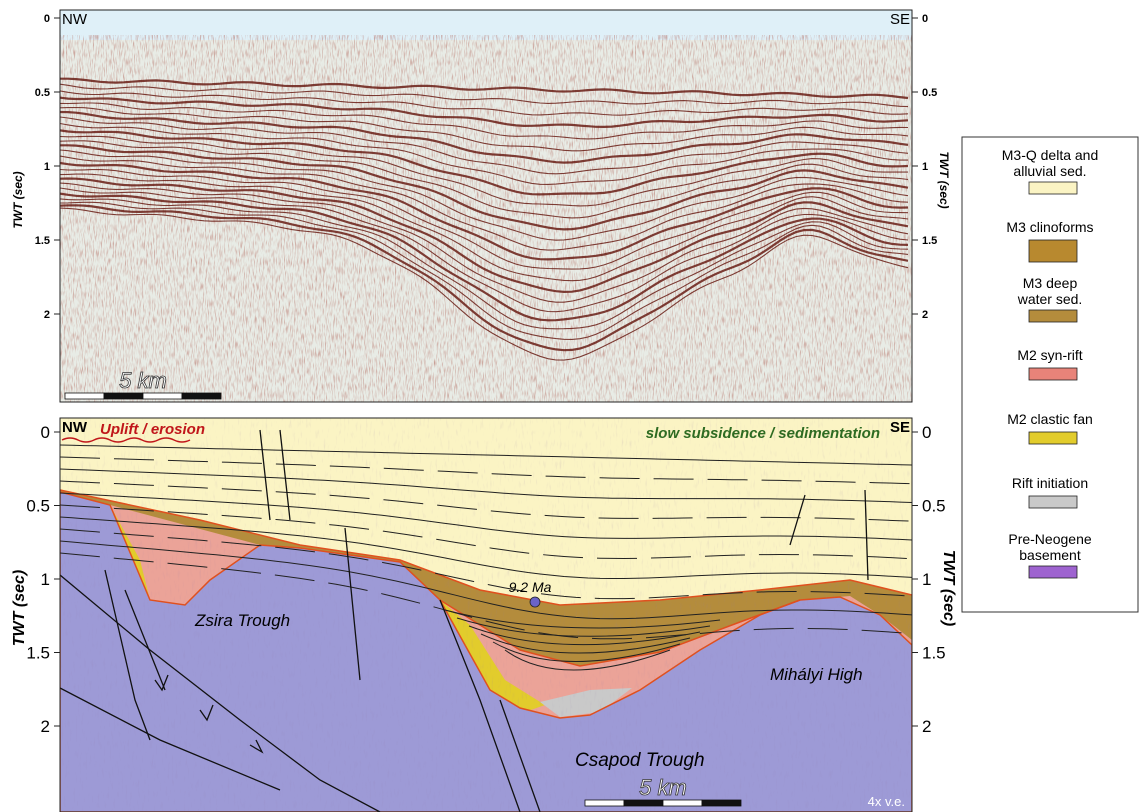 This screenshot has height=812, width=1140. I want to click on annotation: Uplift / erosion, so click(152, 429).